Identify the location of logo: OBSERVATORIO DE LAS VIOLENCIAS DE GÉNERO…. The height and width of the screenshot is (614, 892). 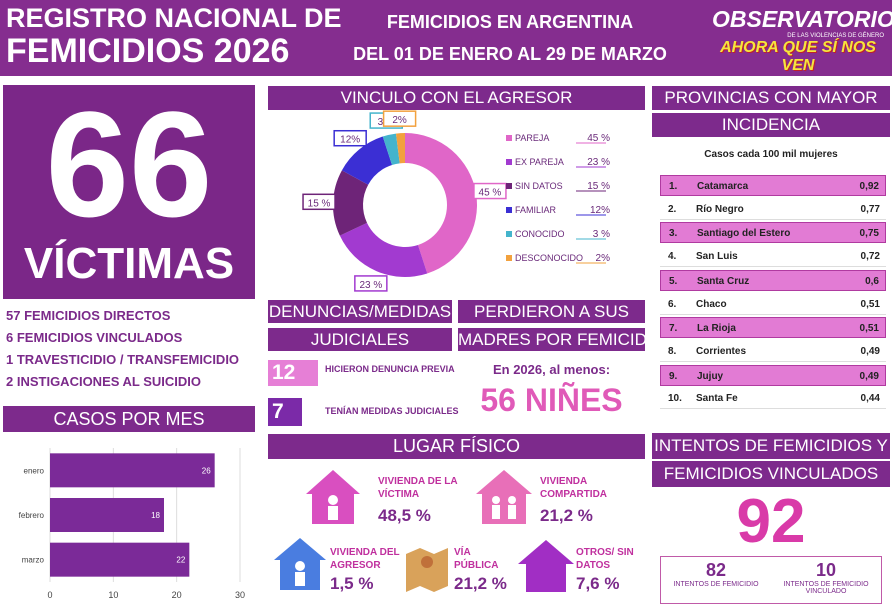
(802, 40).